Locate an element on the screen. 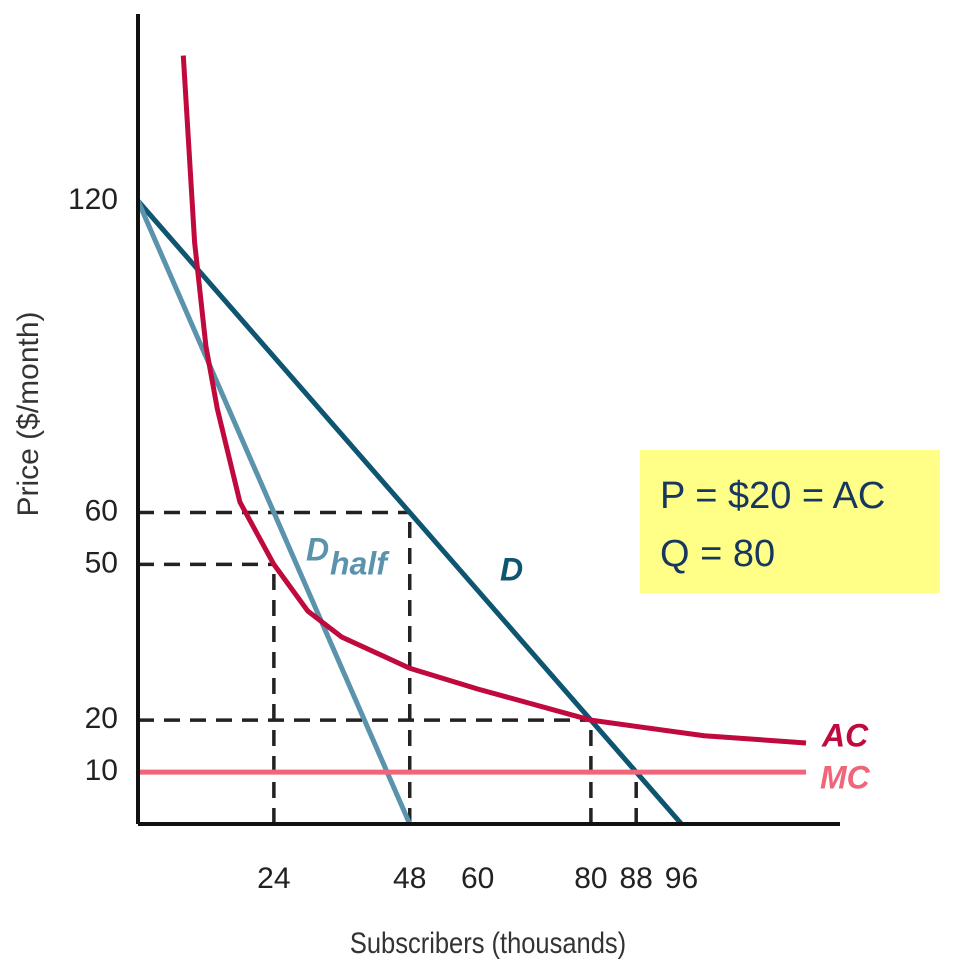 The width and height of the screenshot is (954, 969). y-tick-label: 120 is located at coordinates (93, 199).